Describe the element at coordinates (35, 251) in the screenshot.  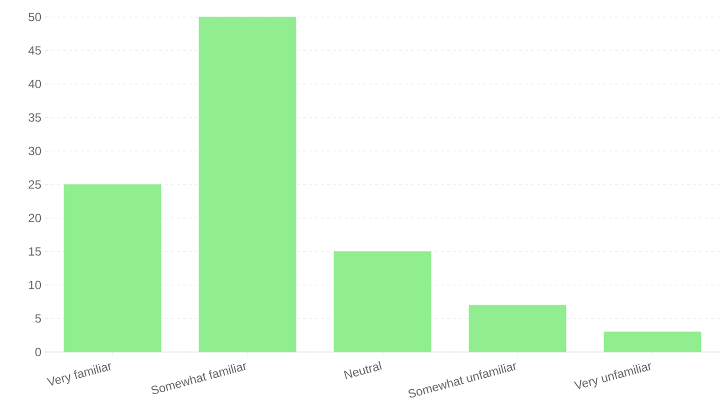
I see `y-tick-label: 15` at that location.